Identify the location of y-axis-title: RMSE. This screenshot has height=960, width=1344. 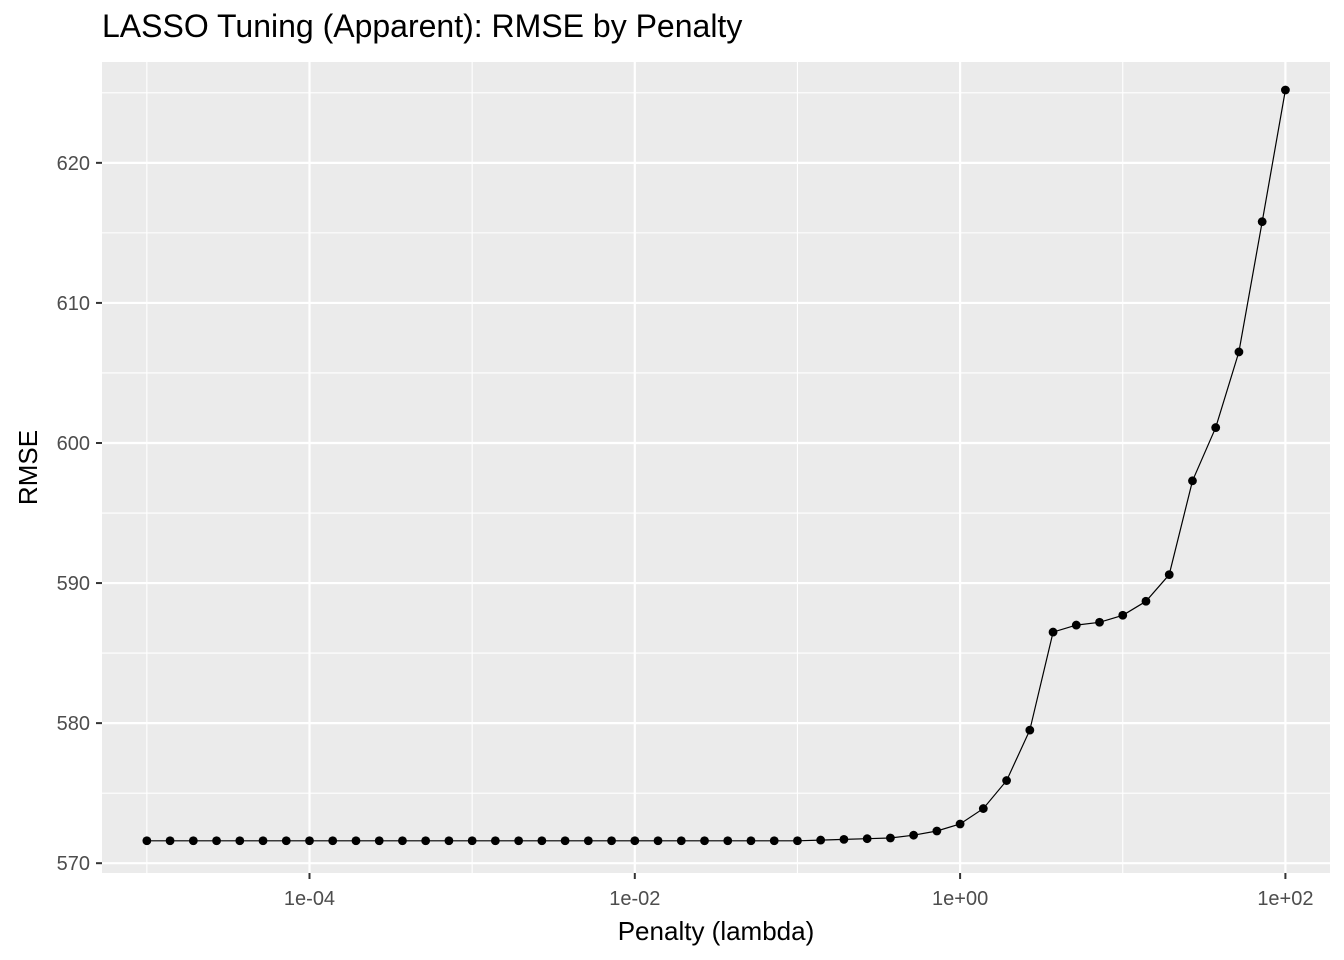
(28, 467).